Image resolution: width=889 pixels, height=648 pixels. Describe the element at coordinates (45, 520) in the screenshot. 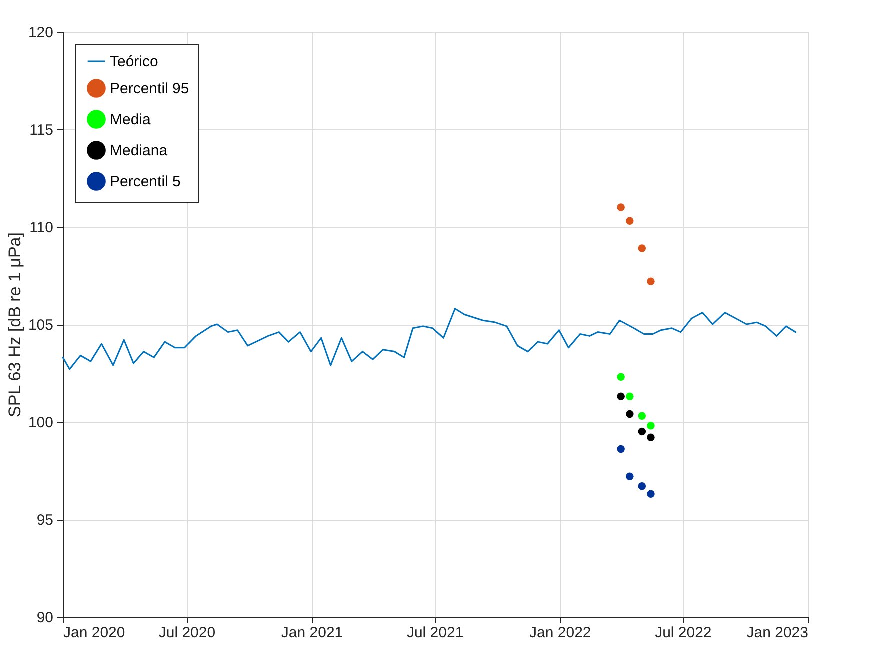

I see `y-tick-label: 95` at that location.